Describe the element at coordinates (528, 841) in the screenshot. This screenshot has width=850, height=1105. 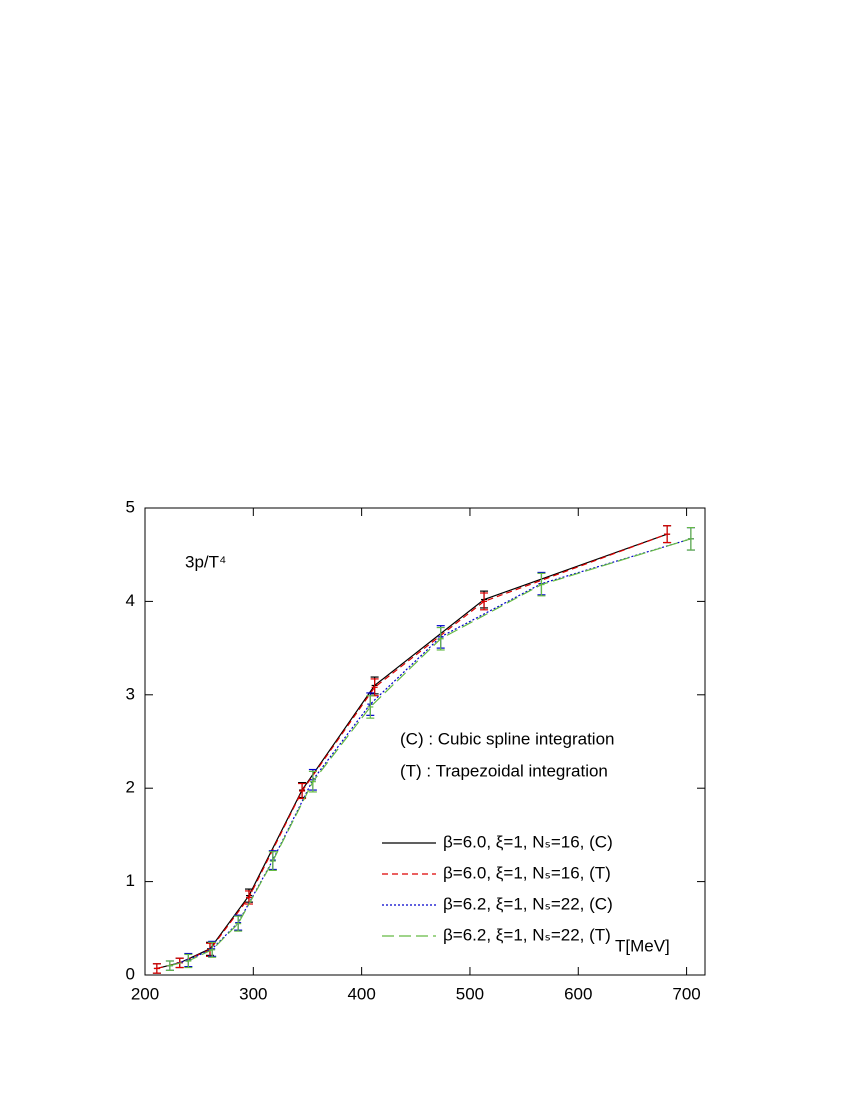
I see `legend-label: β=6.0, ξ=1, Nₛ=16, (C)` at that location.